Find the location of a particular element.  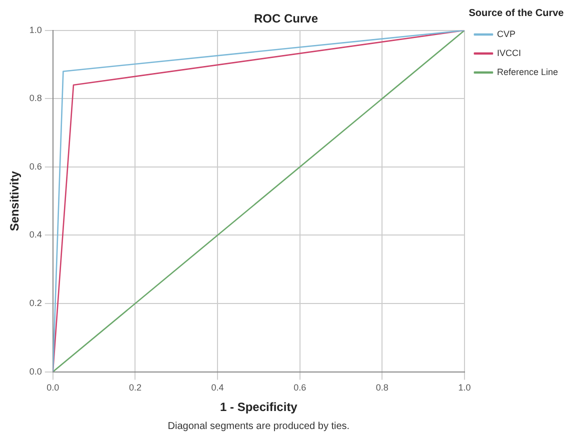

x-tick-label: 0.4 is located at coordinates (217, 387).